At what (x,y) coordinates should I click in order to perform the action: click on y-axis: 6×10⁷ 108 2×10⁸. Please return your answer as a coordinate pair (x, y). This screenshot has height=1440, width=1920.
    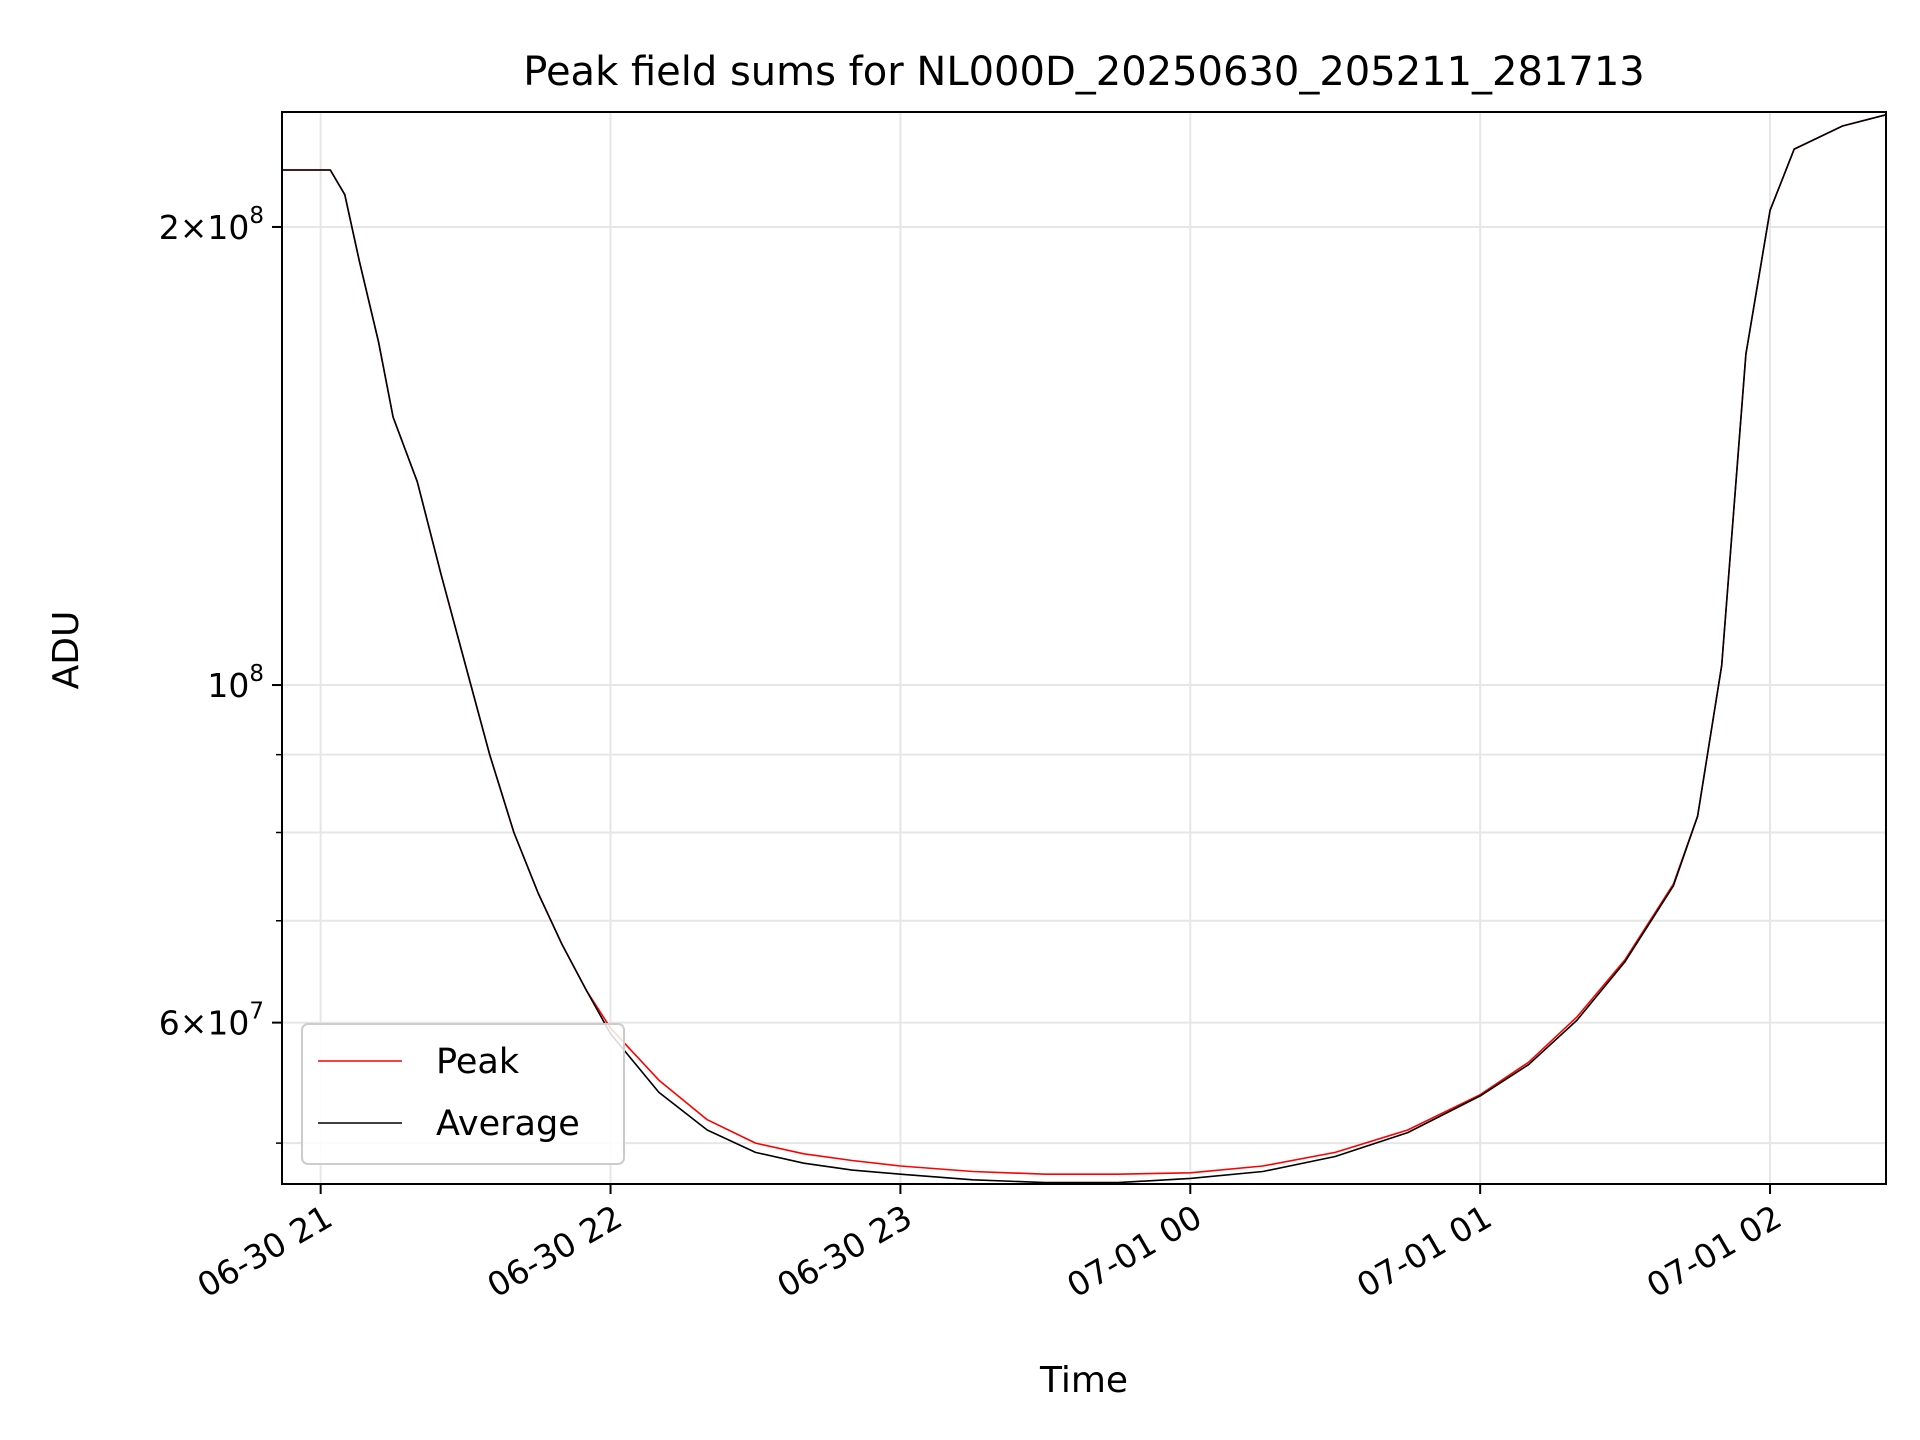
    Looking at the image, I should click on (220, 673).